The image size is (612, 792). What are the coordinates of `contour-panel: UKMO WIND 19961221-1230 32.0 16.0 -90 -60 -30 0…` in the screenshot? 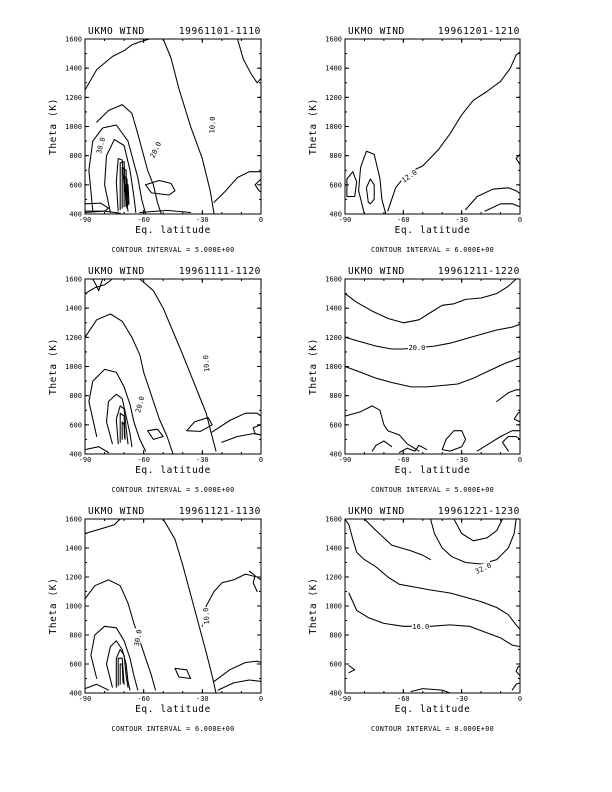 It's located at (415, 619).